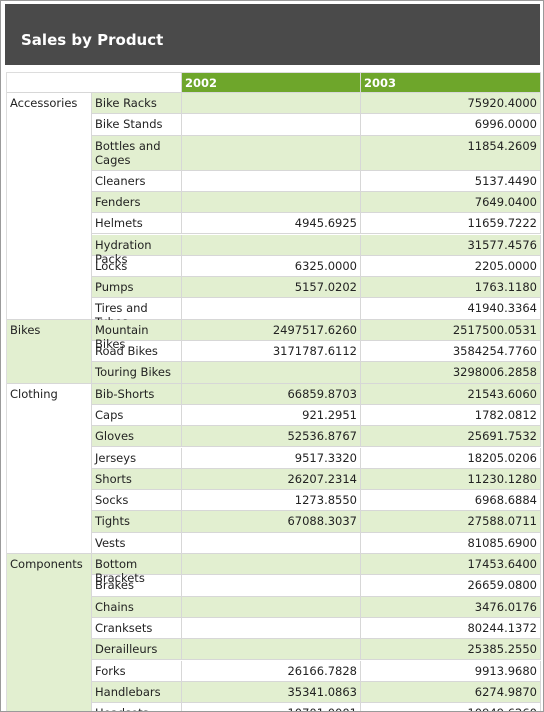 The width and height of the screenshot is (544, 712). Describe the element at coordinates (137, 543) in the screenshot. I see `product-cell: Vests` at that location.